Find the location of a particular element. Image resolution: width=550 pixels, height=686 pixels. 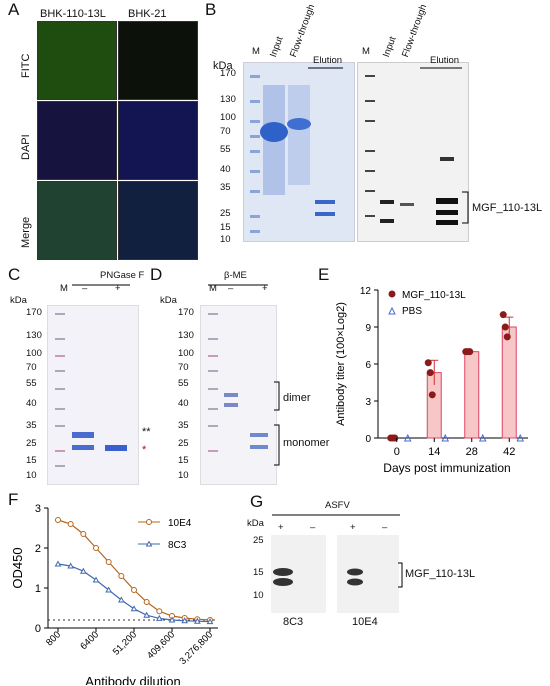

d-marker-55: 55 is located at coordinates (183, 383).